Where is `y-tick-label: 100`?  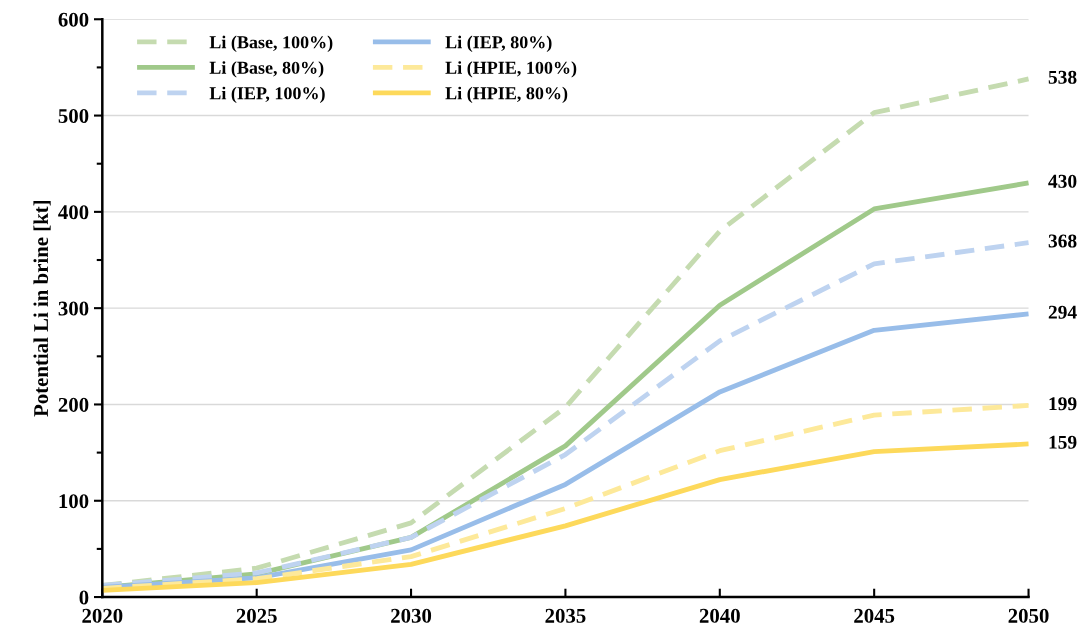
y-tick-label: 100 is located at coordinates (74, 501).